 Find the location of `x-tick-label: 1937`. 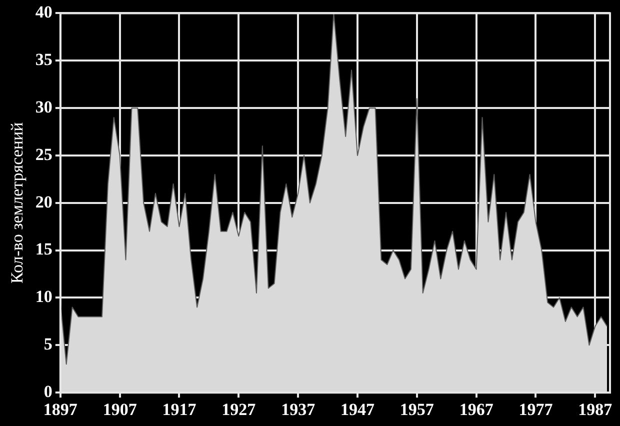

x-tick-label: 1937 is located at coordinates (298, 410).